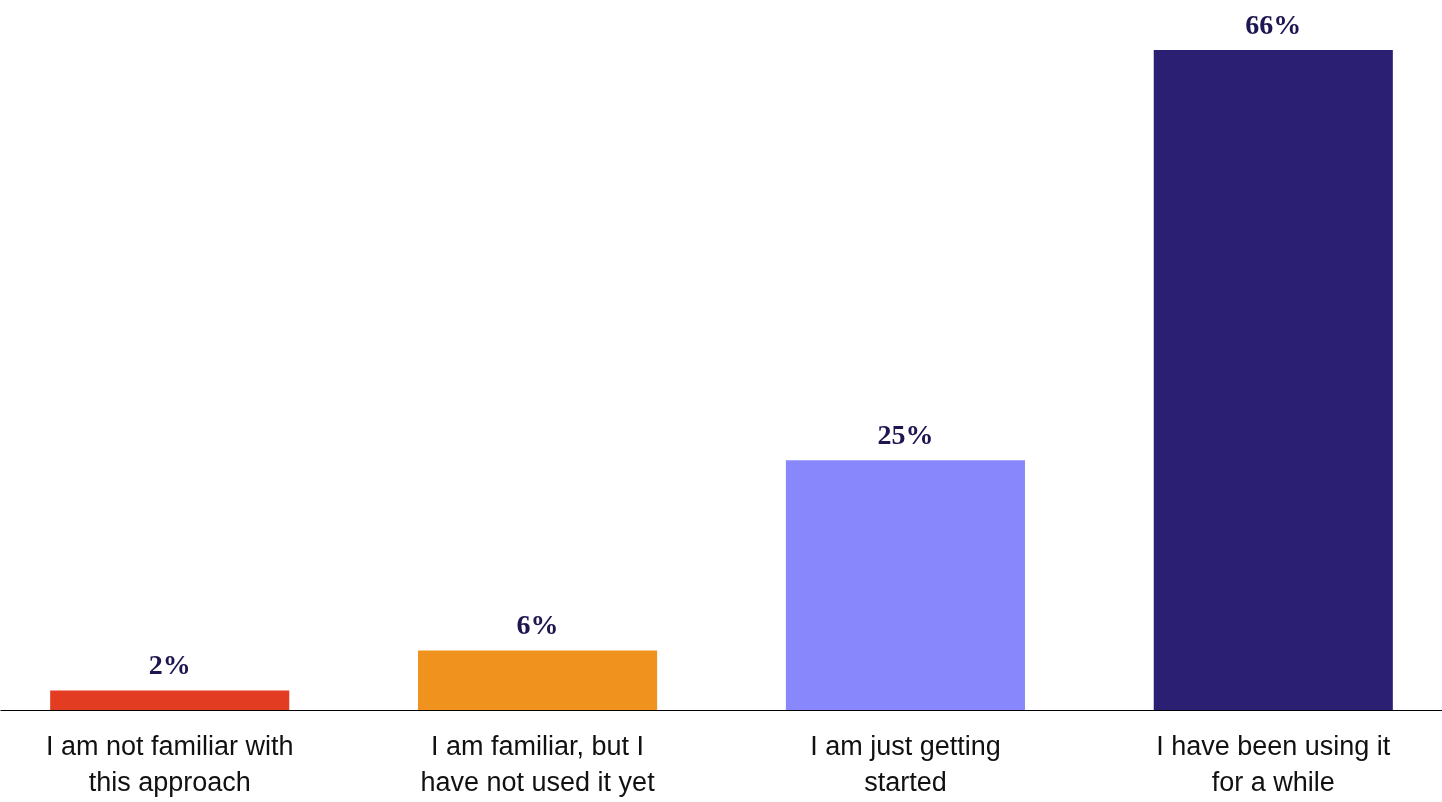  Describe the element at coordinates (1273, 25) in the screenshot. I see `data-label: 66%` at that location.